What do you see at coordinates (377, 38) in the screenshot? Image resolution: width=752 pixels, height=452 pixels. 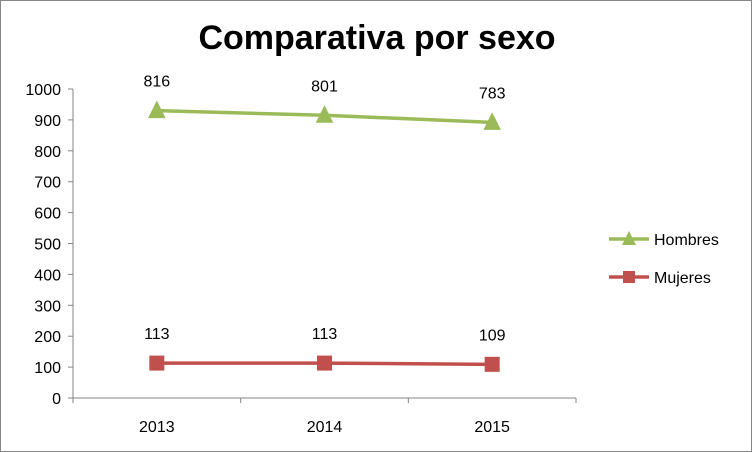 I see `chart-title: Comparativa por sexo` at bounding box center [377, 38].